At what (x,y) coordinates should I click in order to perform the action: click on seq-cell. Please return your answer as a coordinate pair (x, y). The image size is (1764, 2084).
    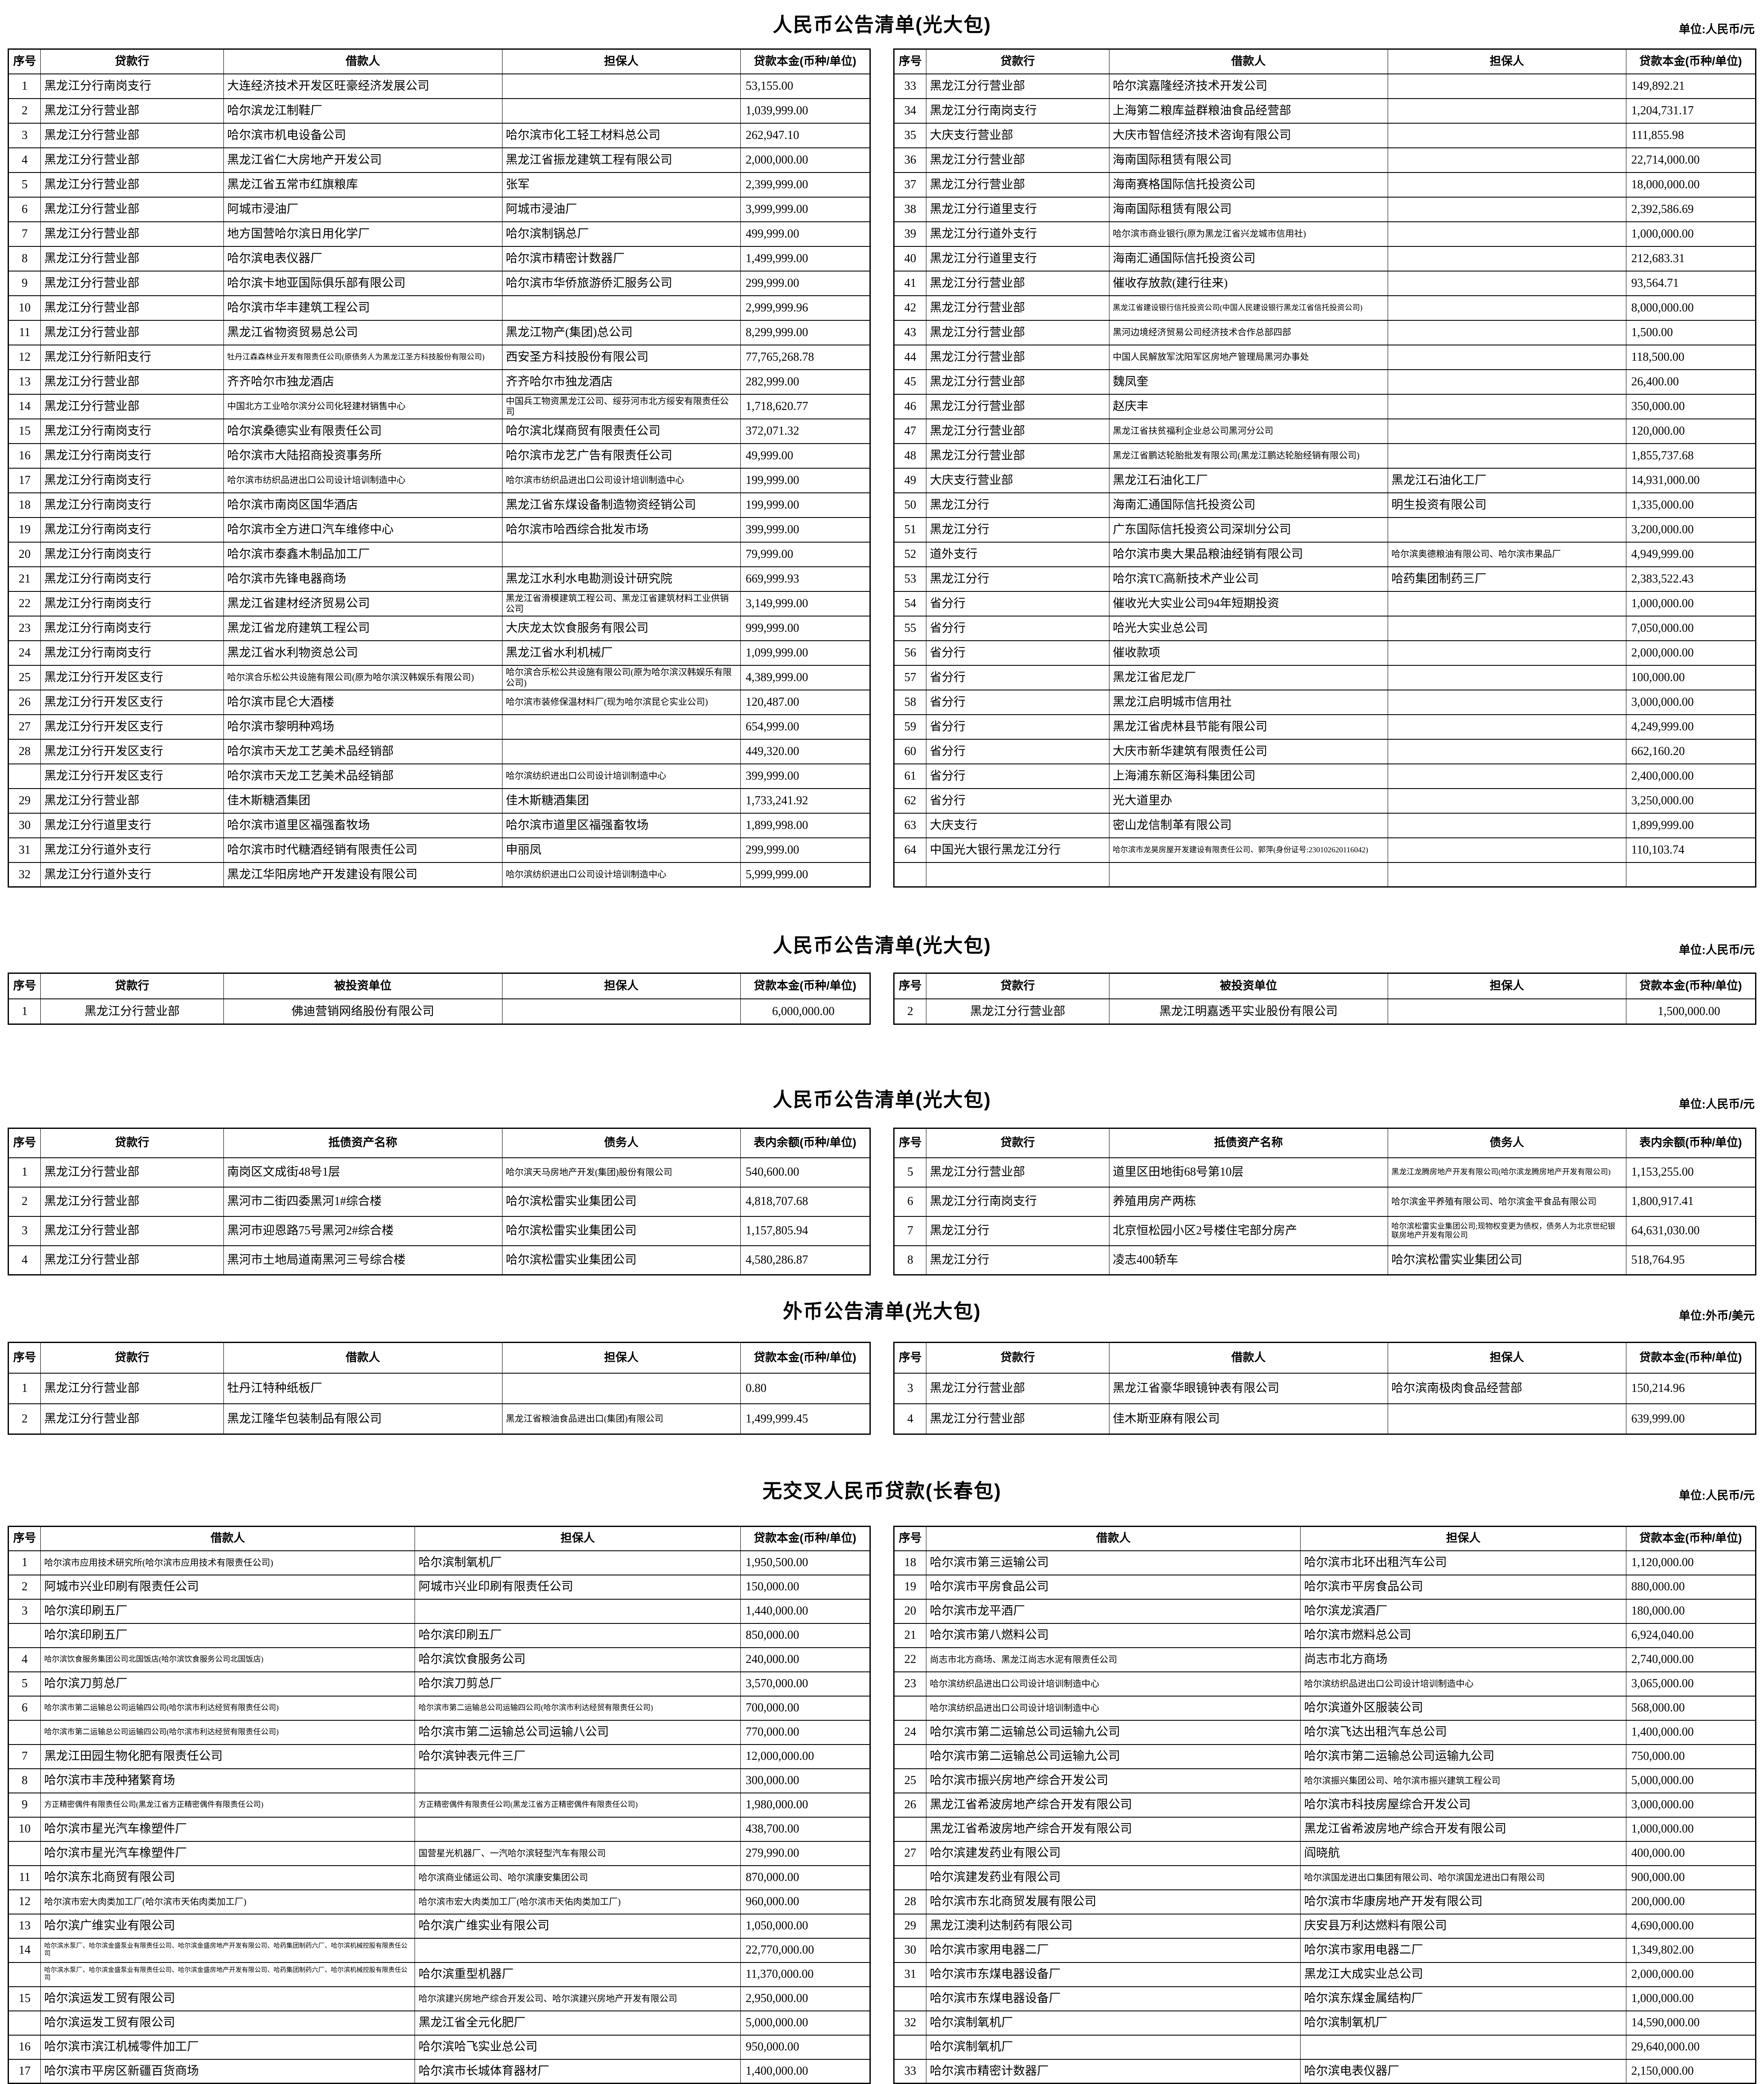
    Looking at the image, I should click on (24, 1974).